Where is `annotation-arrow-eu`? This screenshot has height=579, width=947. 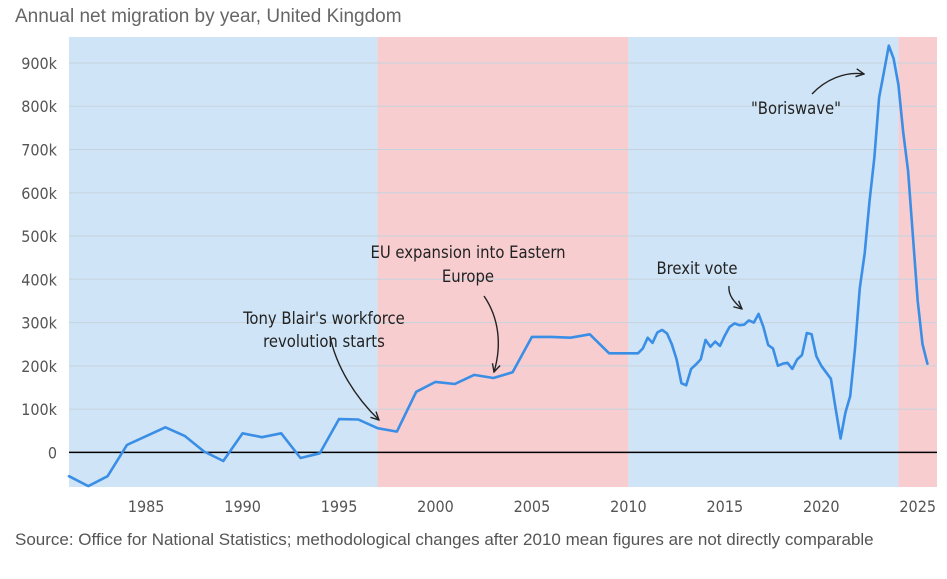 annotation-arrow-eu is located at coordinates (490, 333).